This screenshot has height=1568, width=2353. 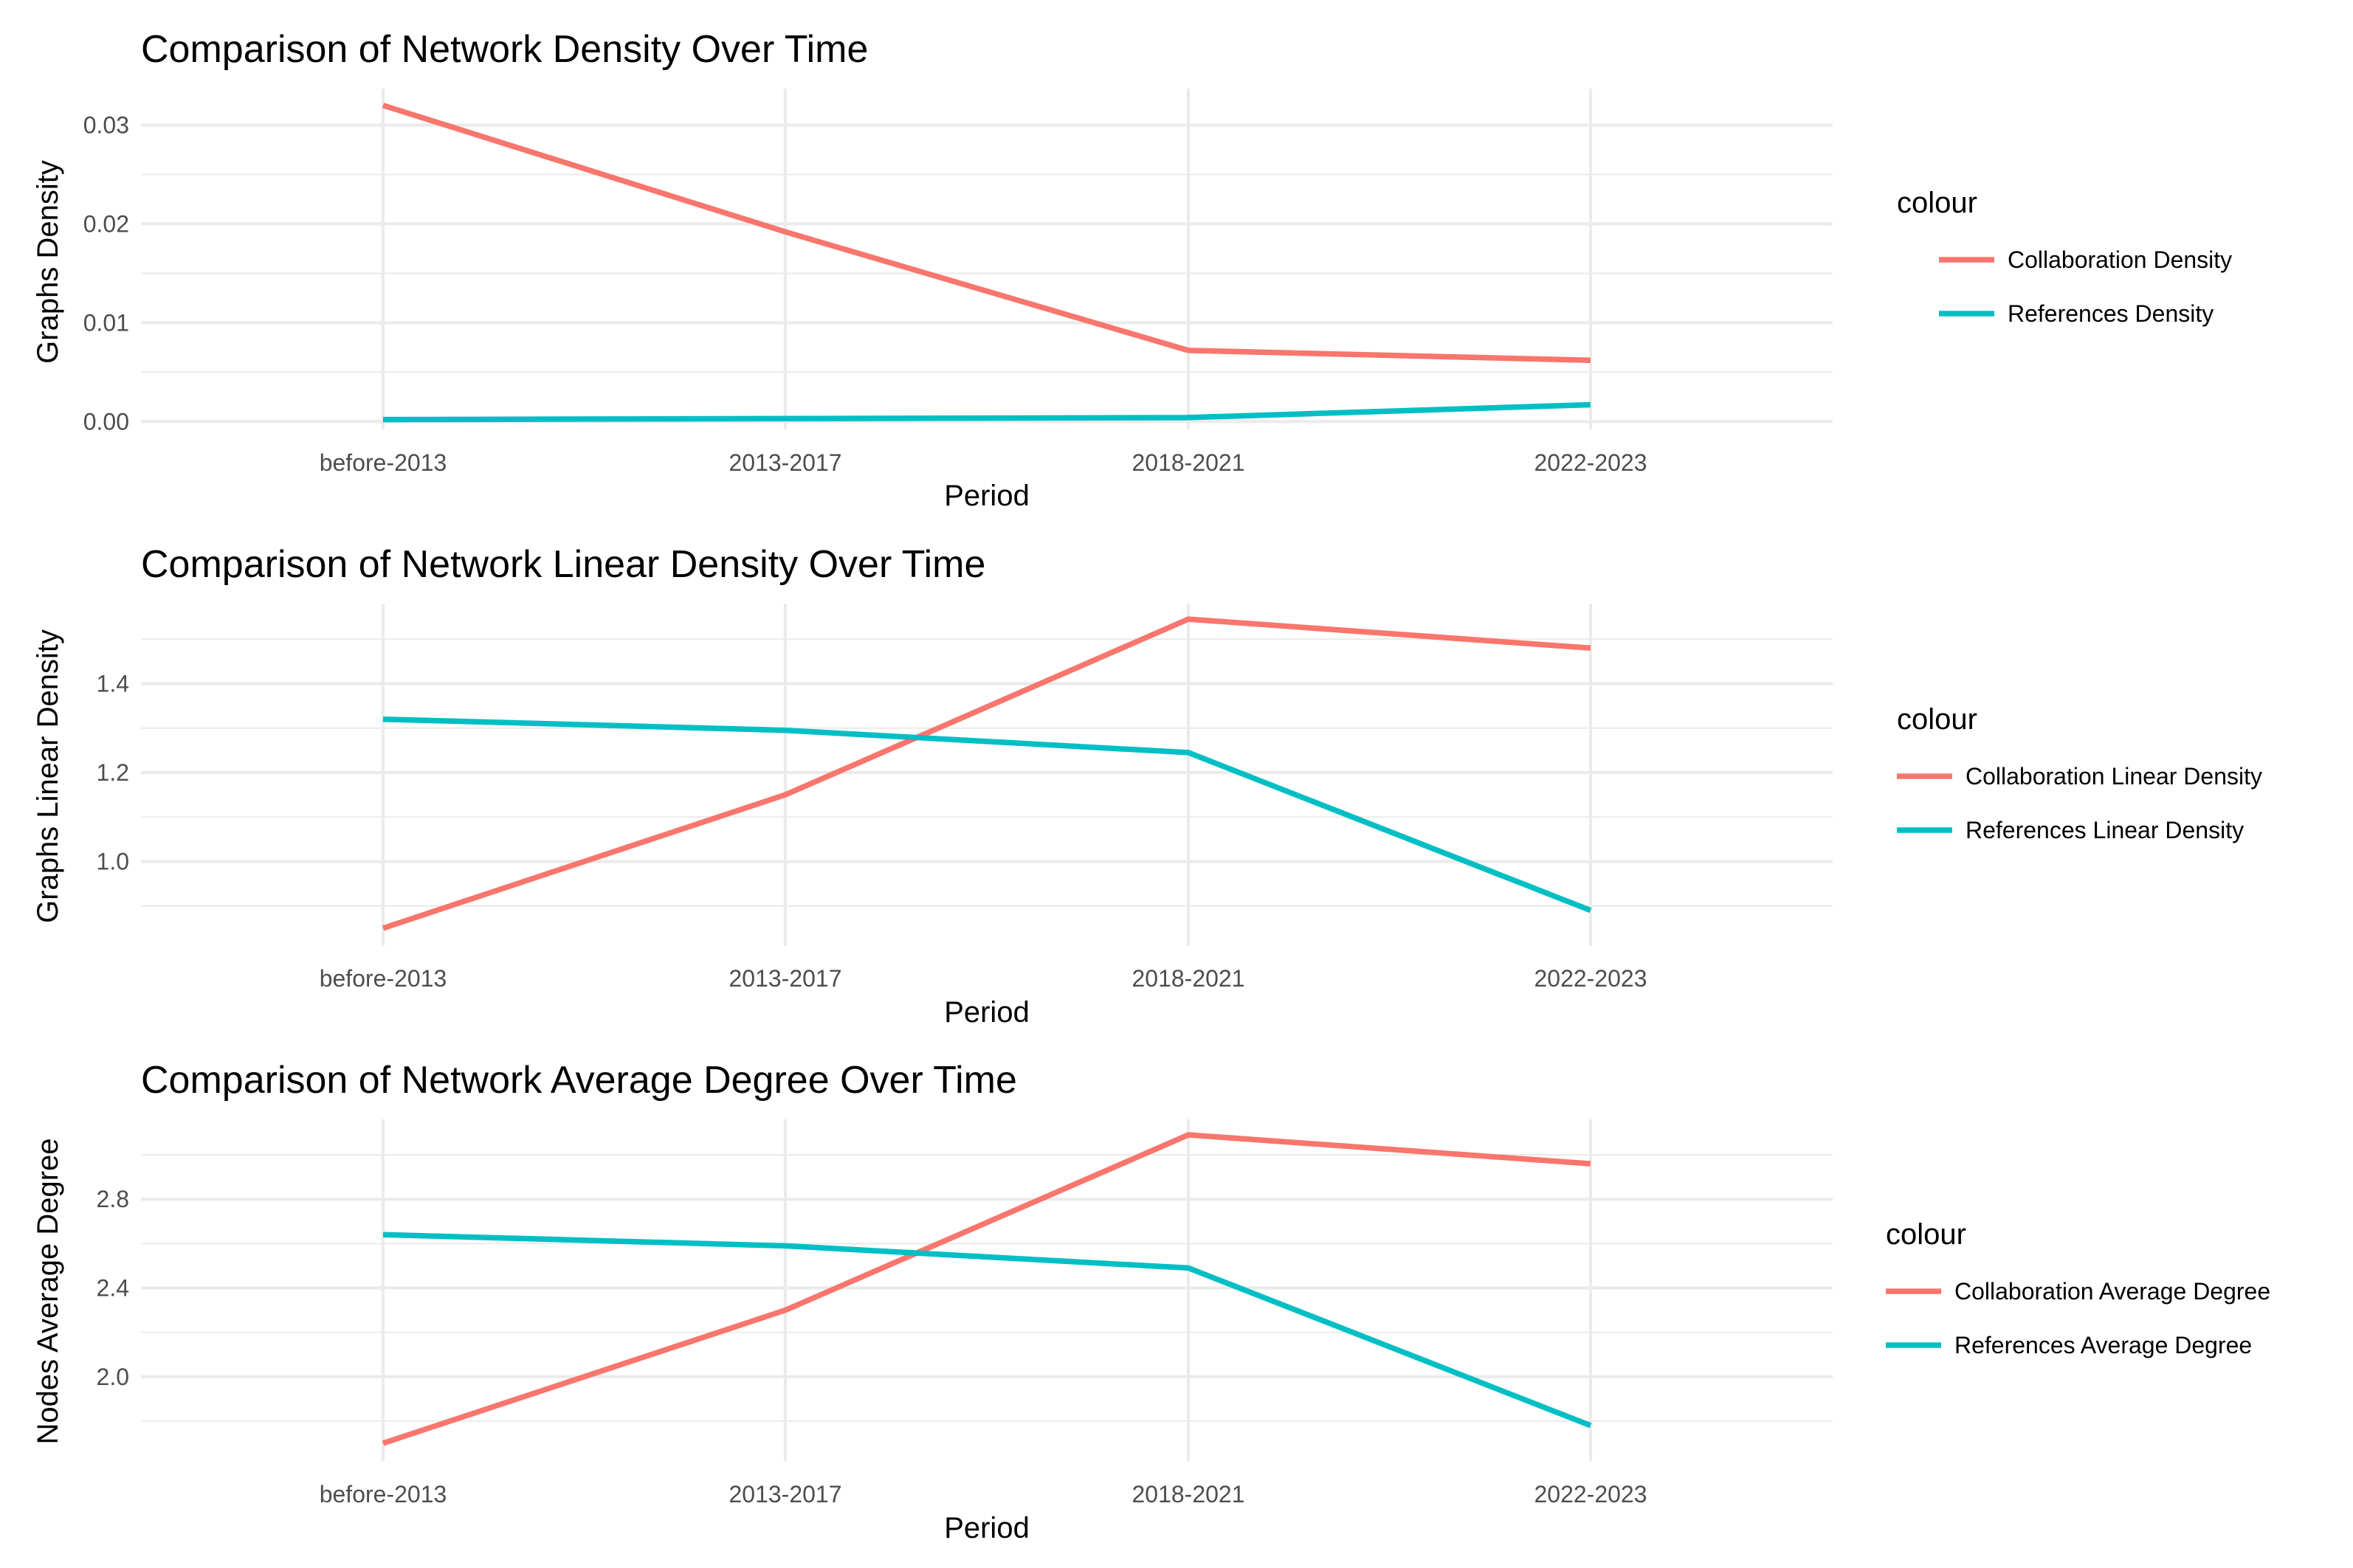 What do you see at coordinates (113, 1287) in the screenshot?
I see `panel-average-degree-y-tick-label-1: 2.4` at bounding box center [113, 1287].